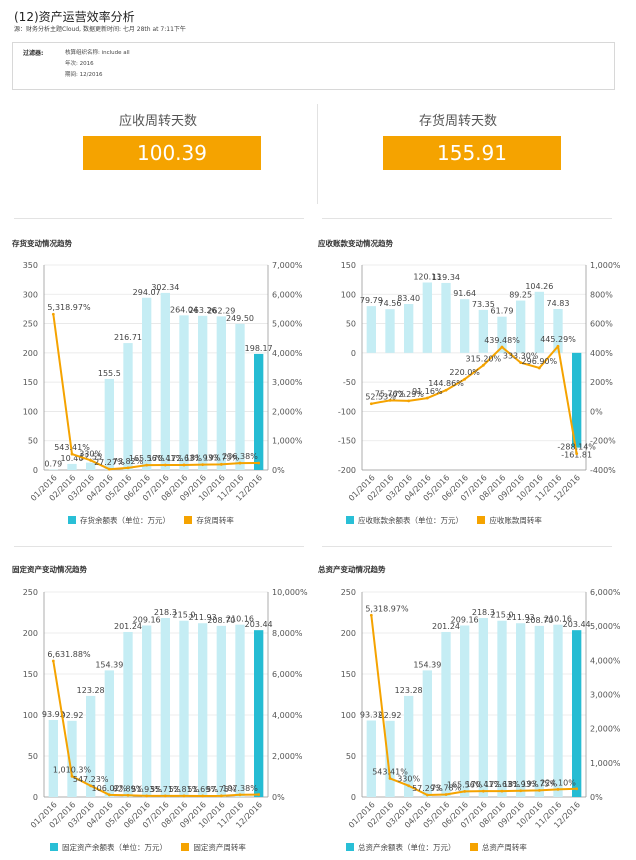 The image size is (636, 860). I want to click on bar-value-label: 79.79, so click(371, 300).